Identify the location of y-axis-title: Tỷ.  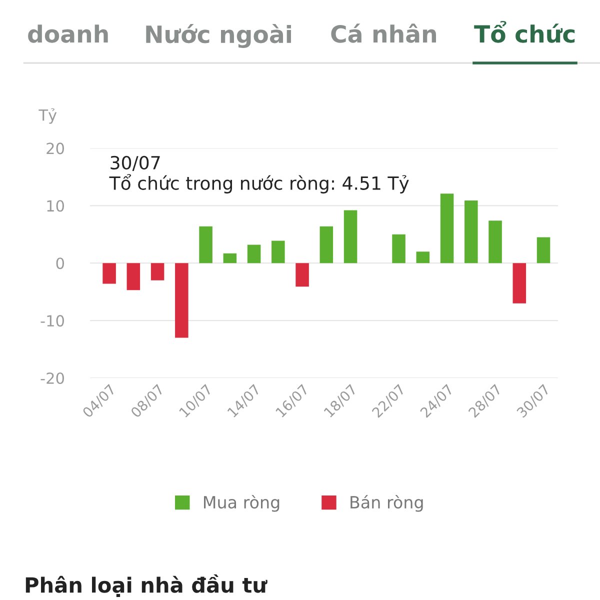
(47, 116).